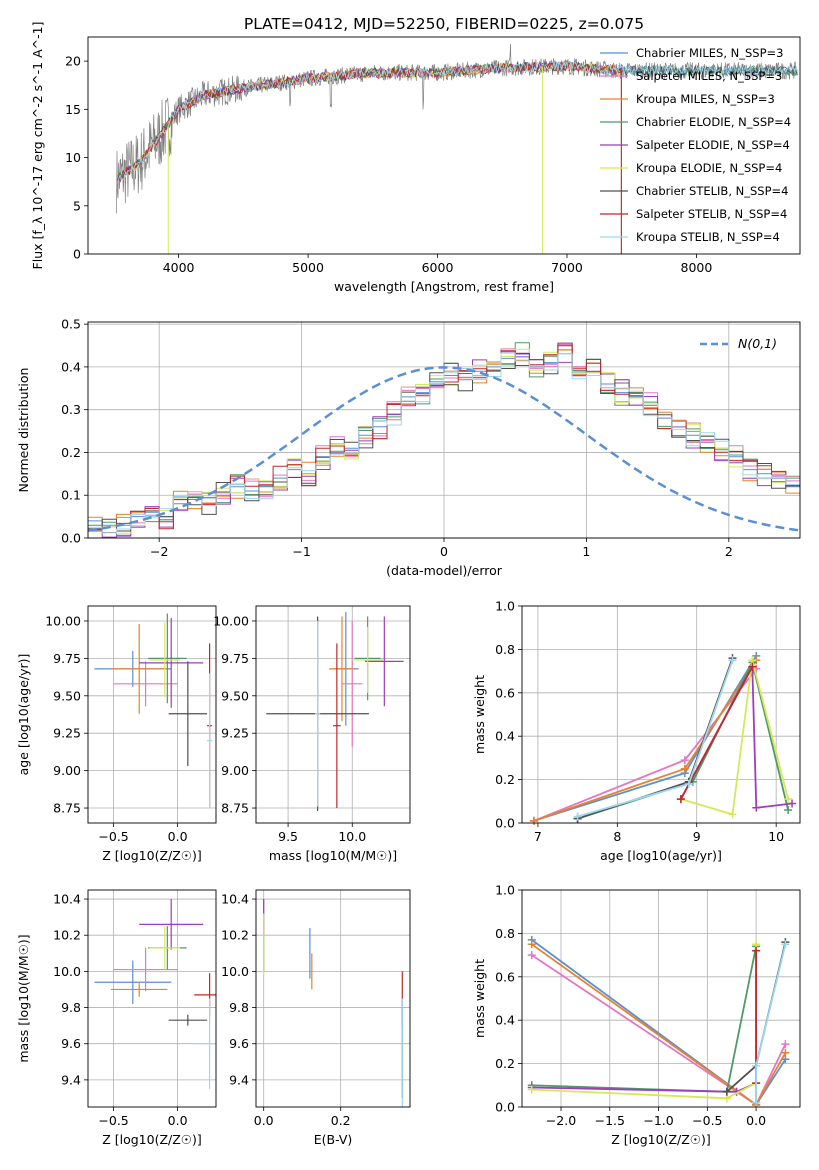 The height and width of the screenshot is (1170, 819). I want to click on x-tick-label: 10.0, so click(352, 836).